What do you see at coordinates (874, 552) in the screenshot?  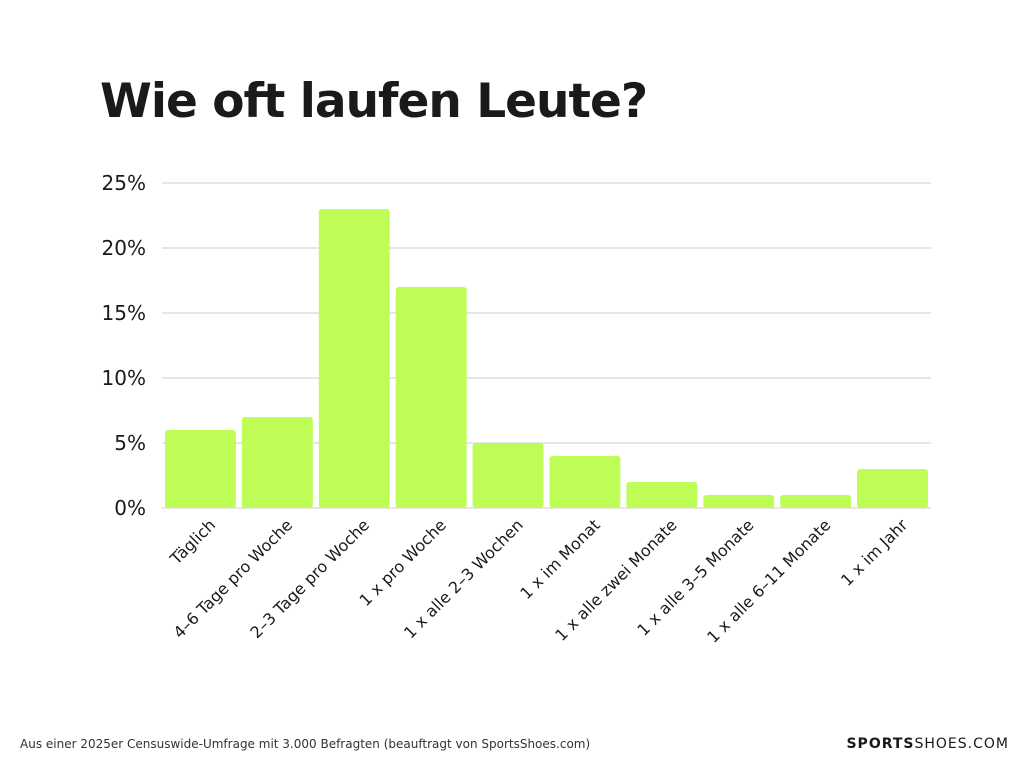 I see `x-tick-label: 1 x im Jahr` at bounding box center [874, 552].